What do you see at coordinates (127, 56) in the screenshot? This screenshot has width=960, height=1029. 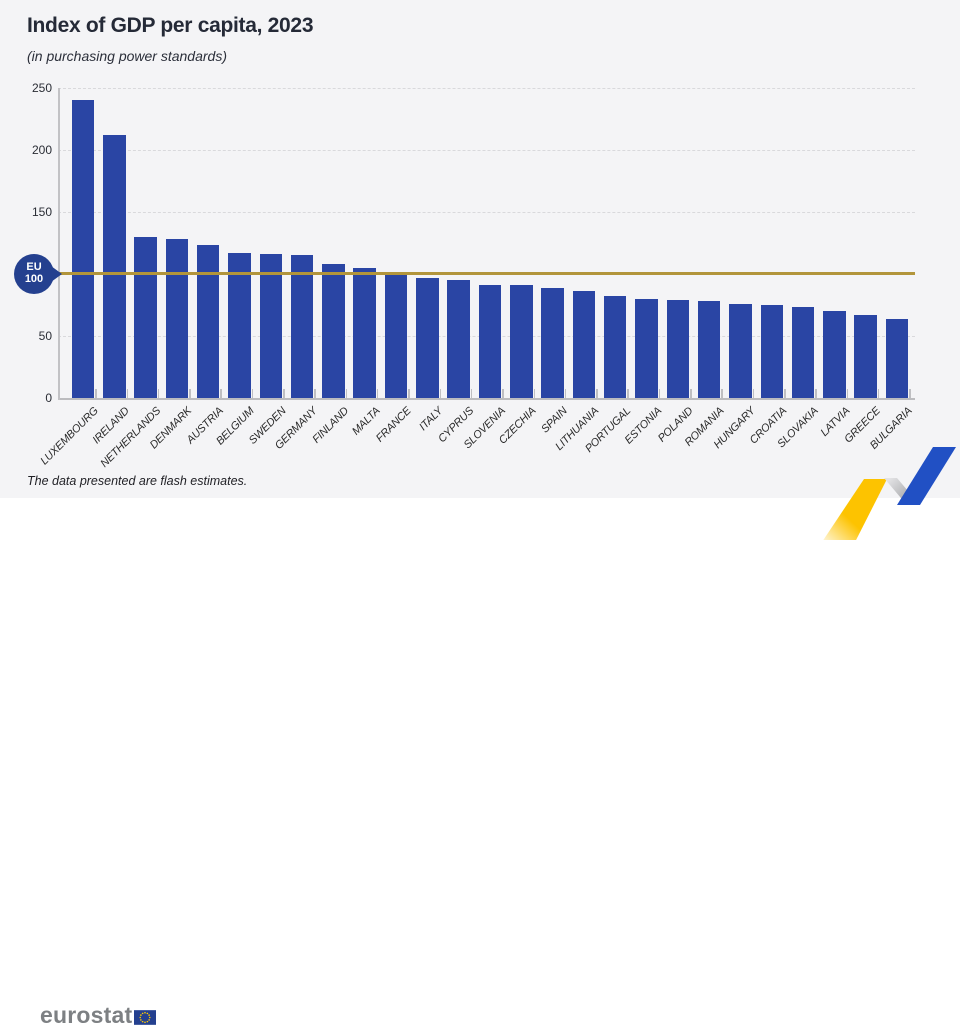 I see `chart-subtitle: (in purchasing power standards)` at bounding box center [127, 56].